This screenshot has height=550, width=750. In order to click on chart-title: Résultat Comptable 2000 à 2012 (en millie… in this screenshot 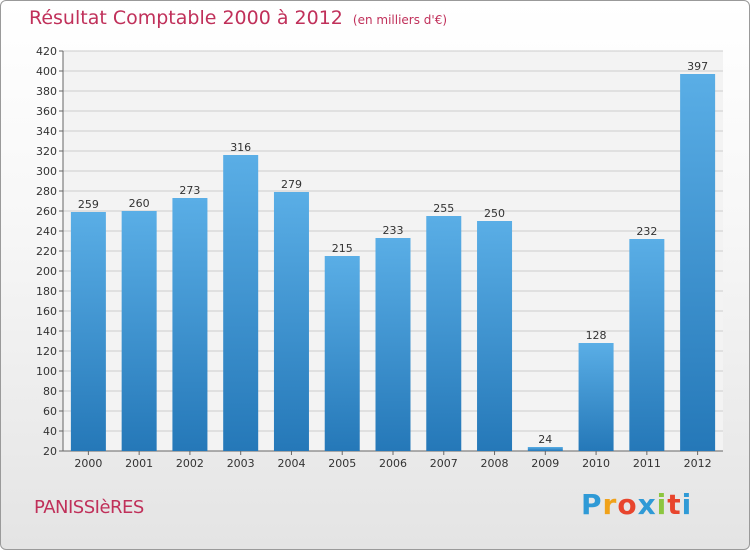, I will do `click(238, 18)`.